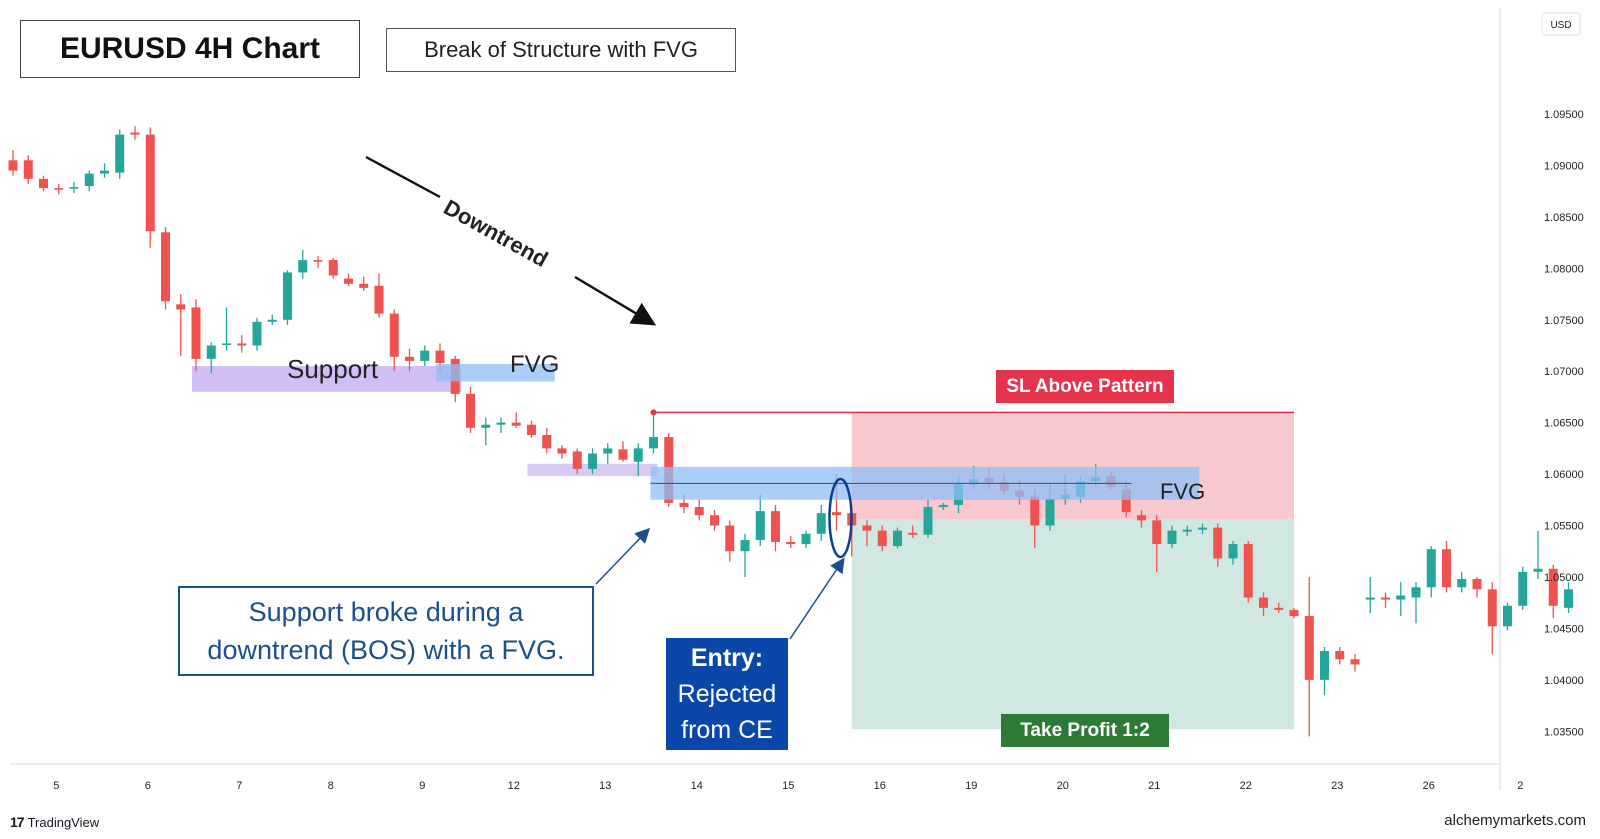  I want to click on x-tick-label: 13, so click(605, 786).